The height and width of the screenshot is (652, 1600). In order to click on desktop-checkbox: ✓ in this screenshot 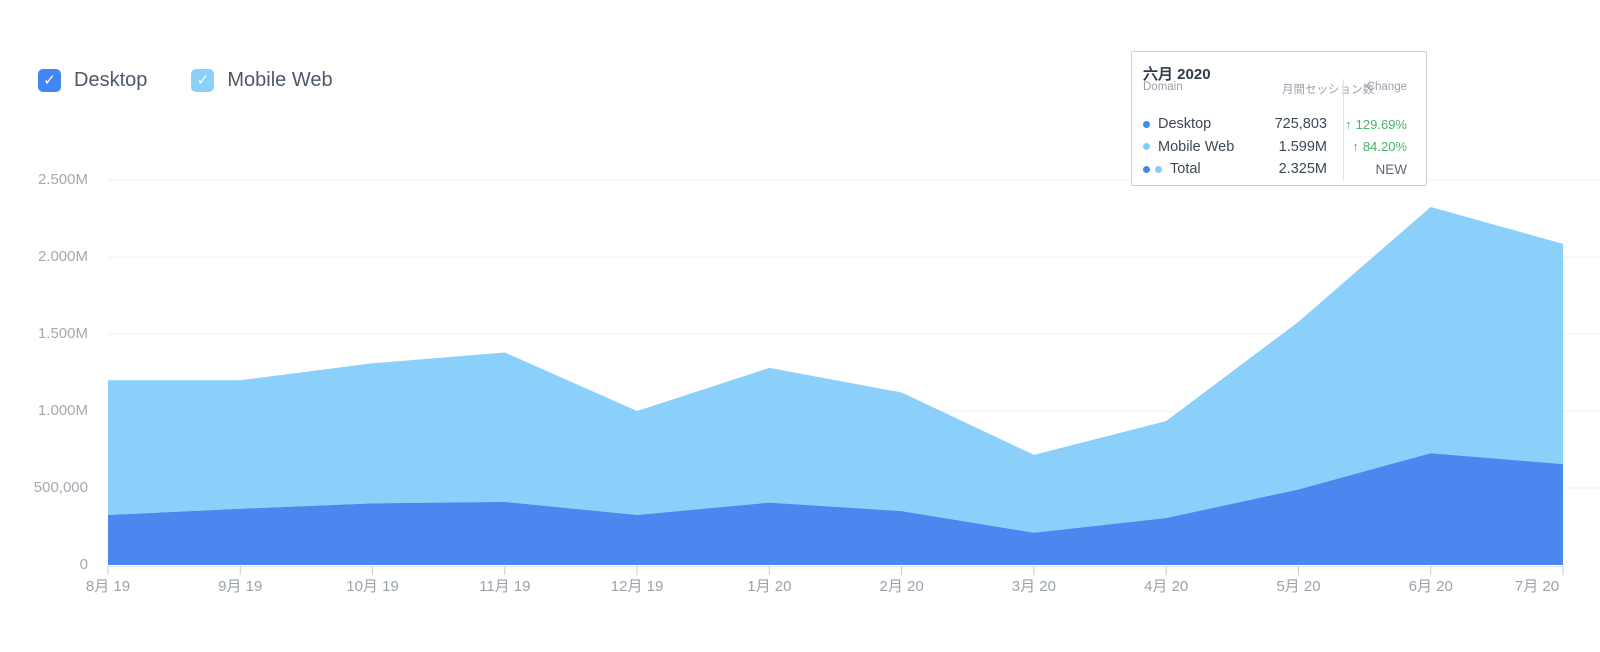, I will do `click(49, 80)`.